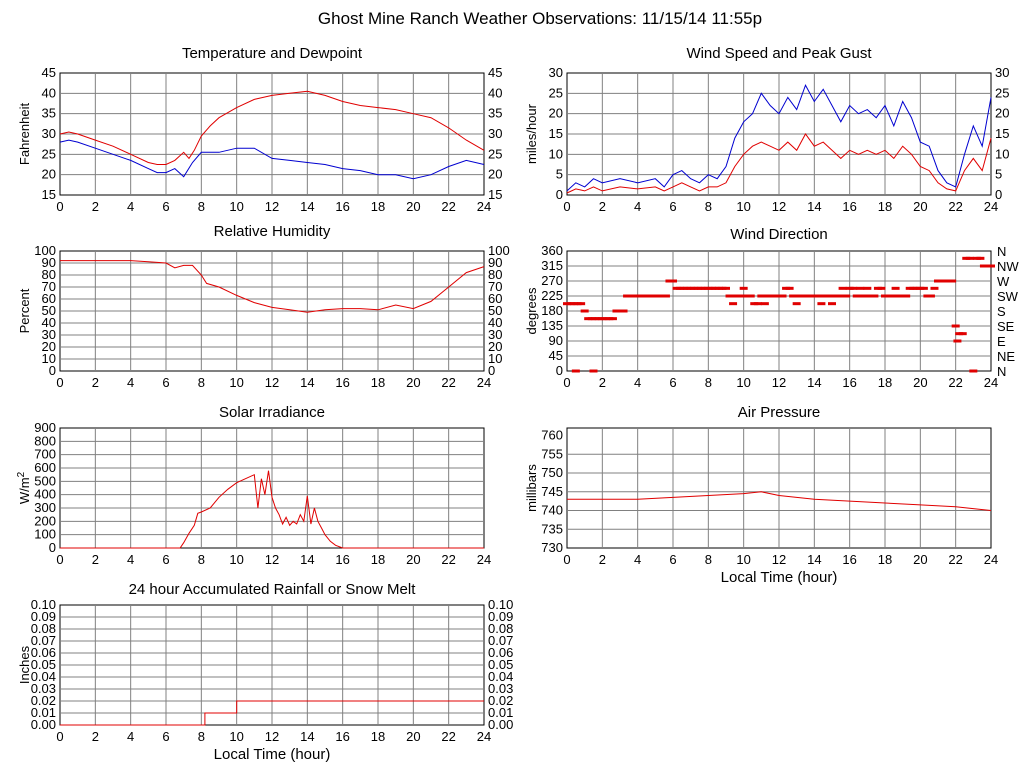 The image size is (1024, 768). What do you see at coordinates (552, 472) in the screenshot?
I see `y-tick-label: 750` at bounding box center [552, 472].